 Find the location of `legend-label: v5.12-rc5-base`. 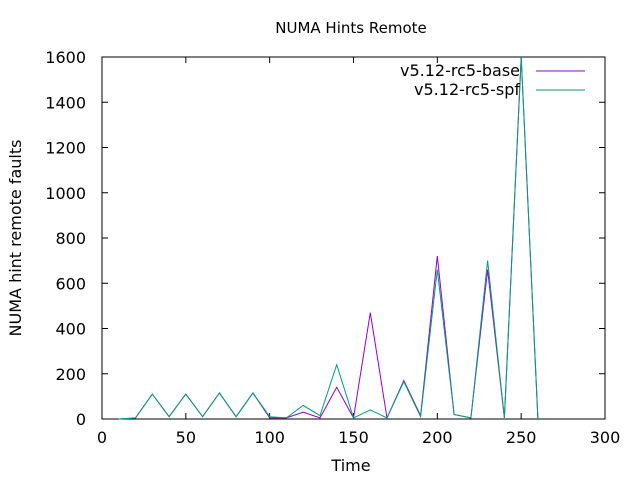

legend-label: v5.12-rc5-base is located at coordinates (460, 70).